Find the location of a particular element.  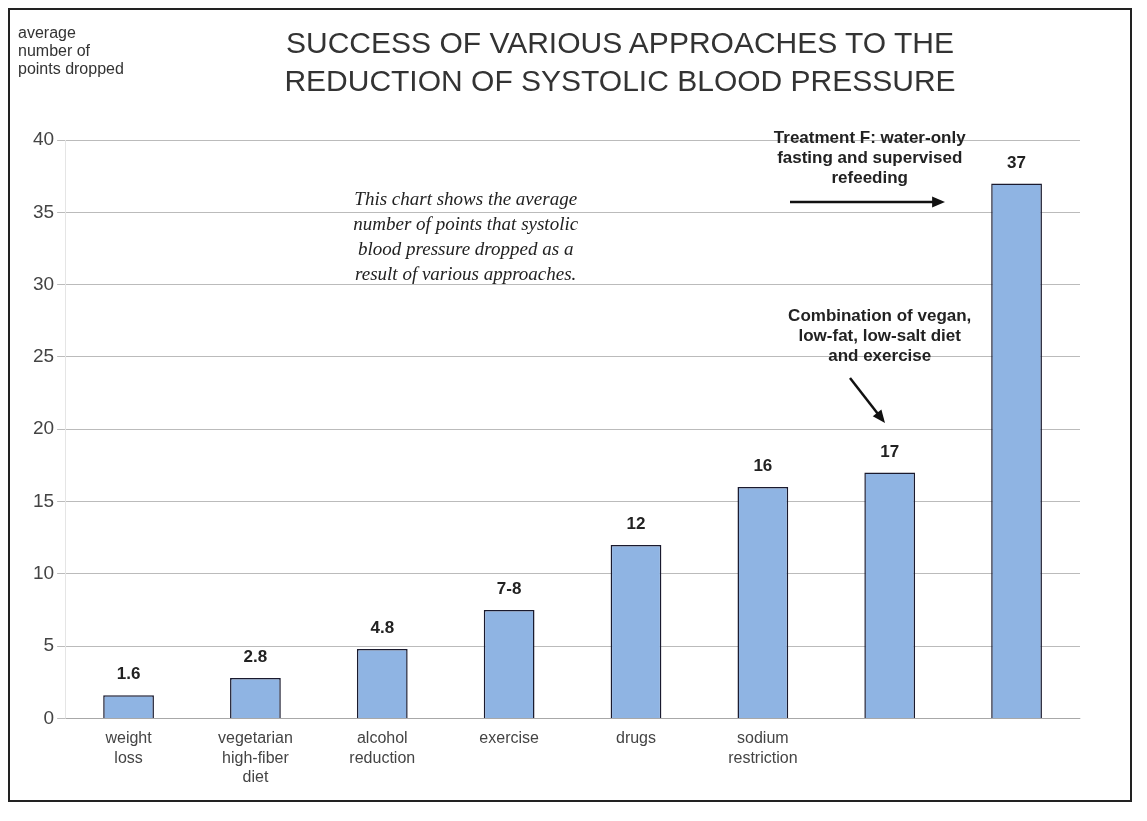

y-tick-label: 15 is located at coordinates (43, 500).